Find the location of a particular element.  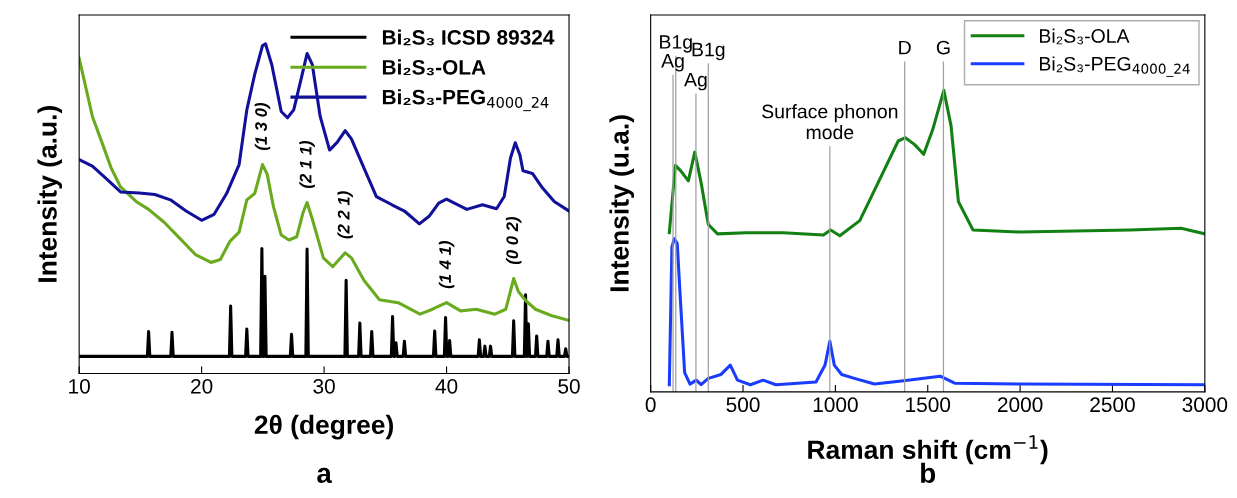

y-axis-title: Intensity (a.u.) is located at coordinates (50, 194).